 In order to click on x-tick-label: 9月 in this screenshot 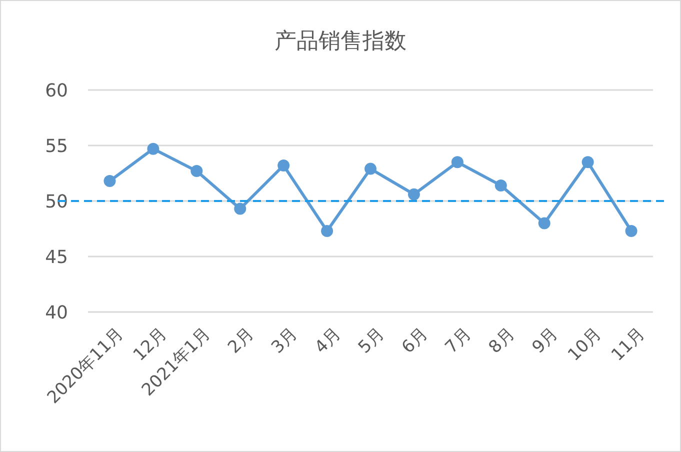, I will do `click(545, 341)`.